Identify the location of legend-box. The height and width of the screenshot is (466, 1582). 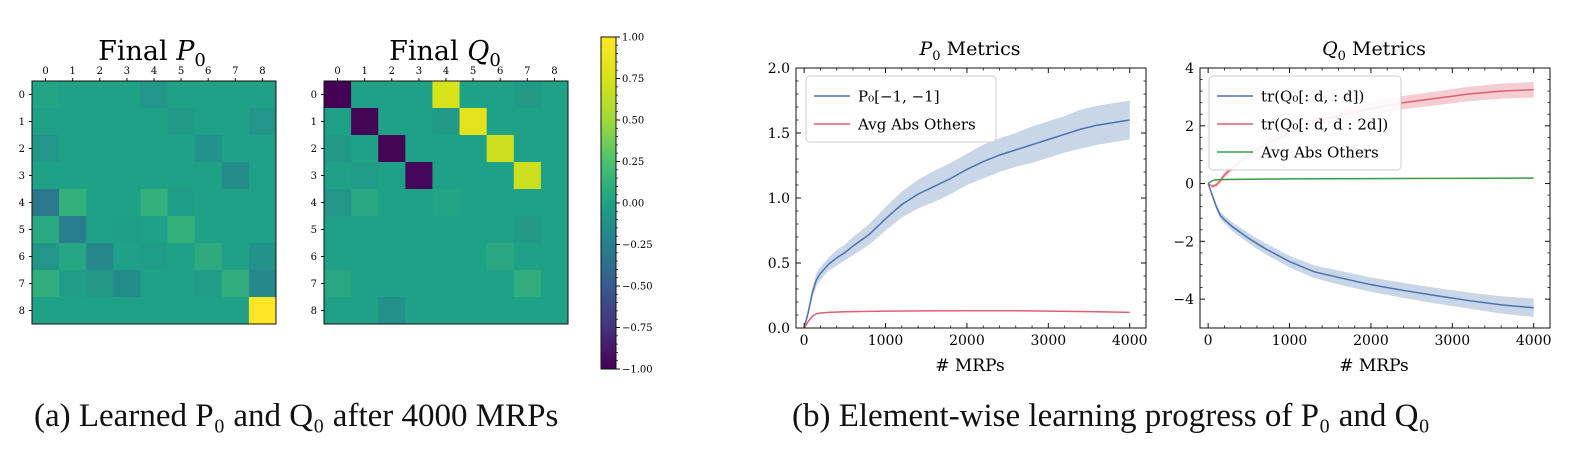
(1305, 123).